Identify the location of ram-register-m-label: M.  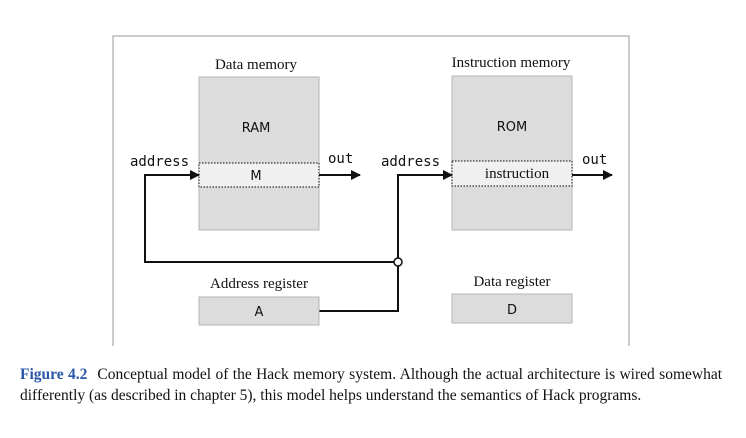
(255, 176).